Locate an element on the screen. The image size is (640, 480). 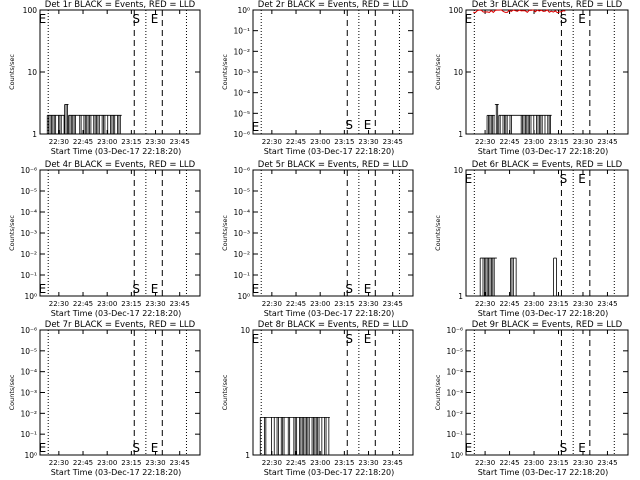
y-tick-label: 10⁻² is located at coordinates (454, 413).